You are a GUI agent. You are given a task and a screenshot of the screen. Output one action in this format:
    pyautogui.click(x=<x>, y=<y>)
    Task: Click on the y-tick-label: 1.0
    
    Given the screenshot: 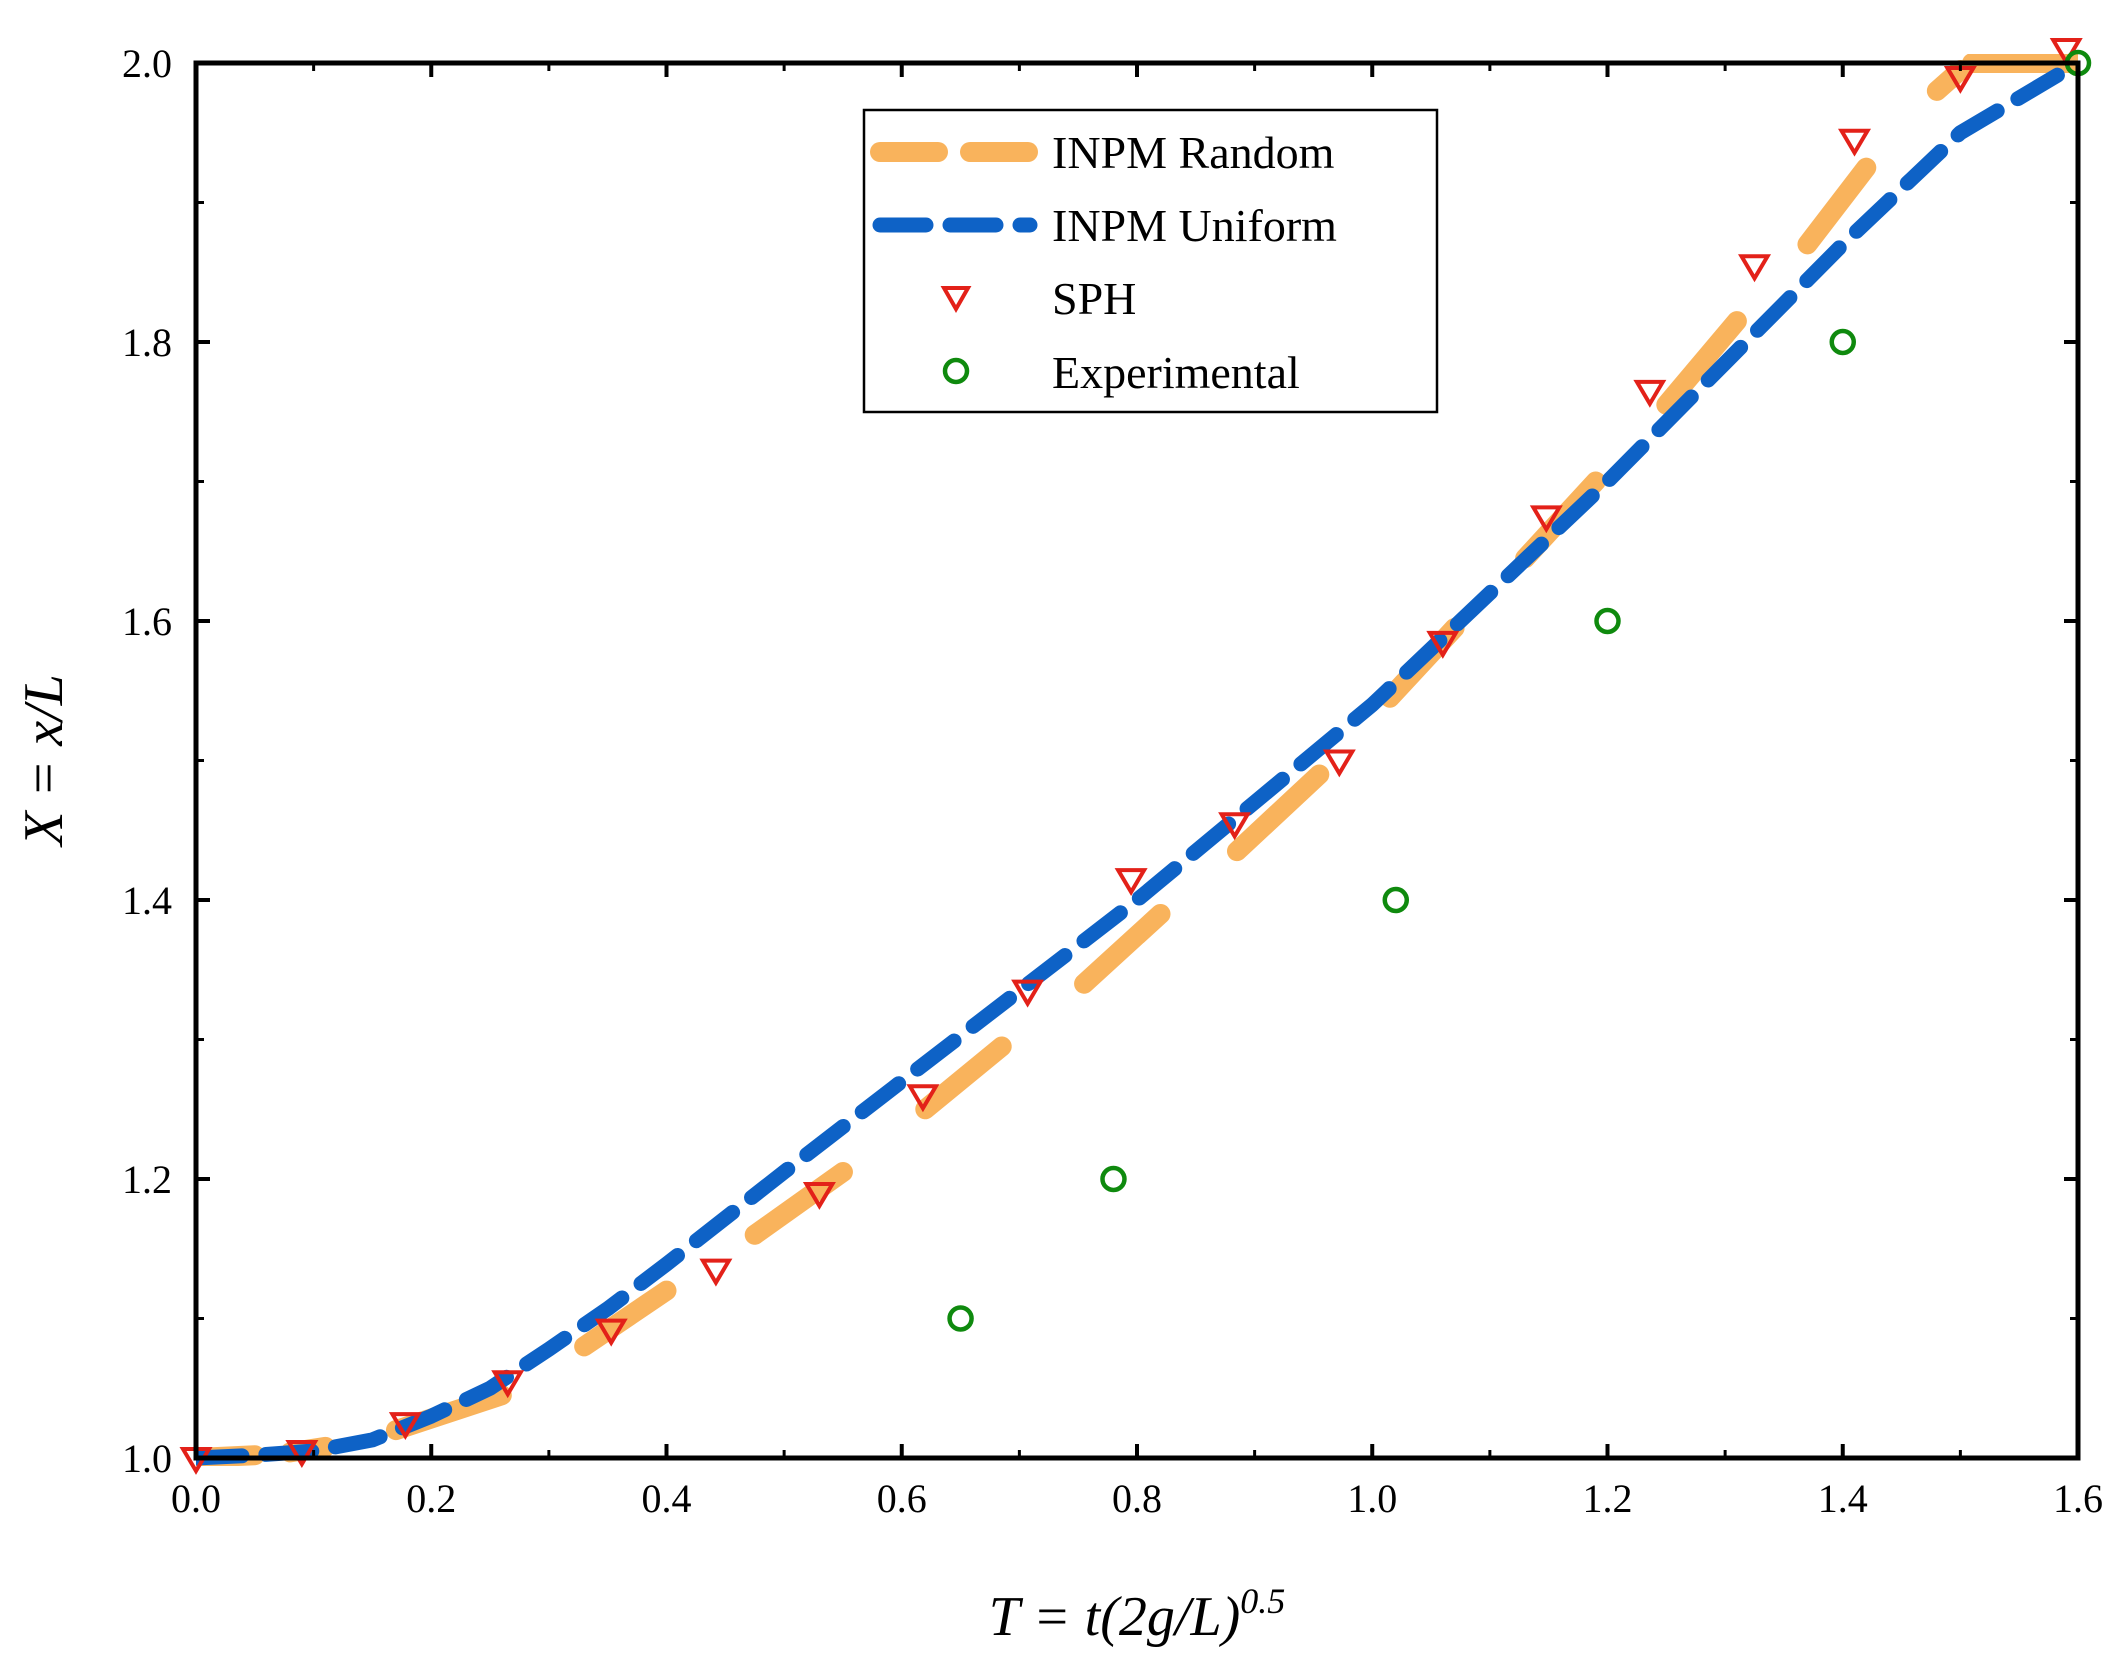 What is the action you would take?
    pyautogui.click(x=147, y=1458)
    